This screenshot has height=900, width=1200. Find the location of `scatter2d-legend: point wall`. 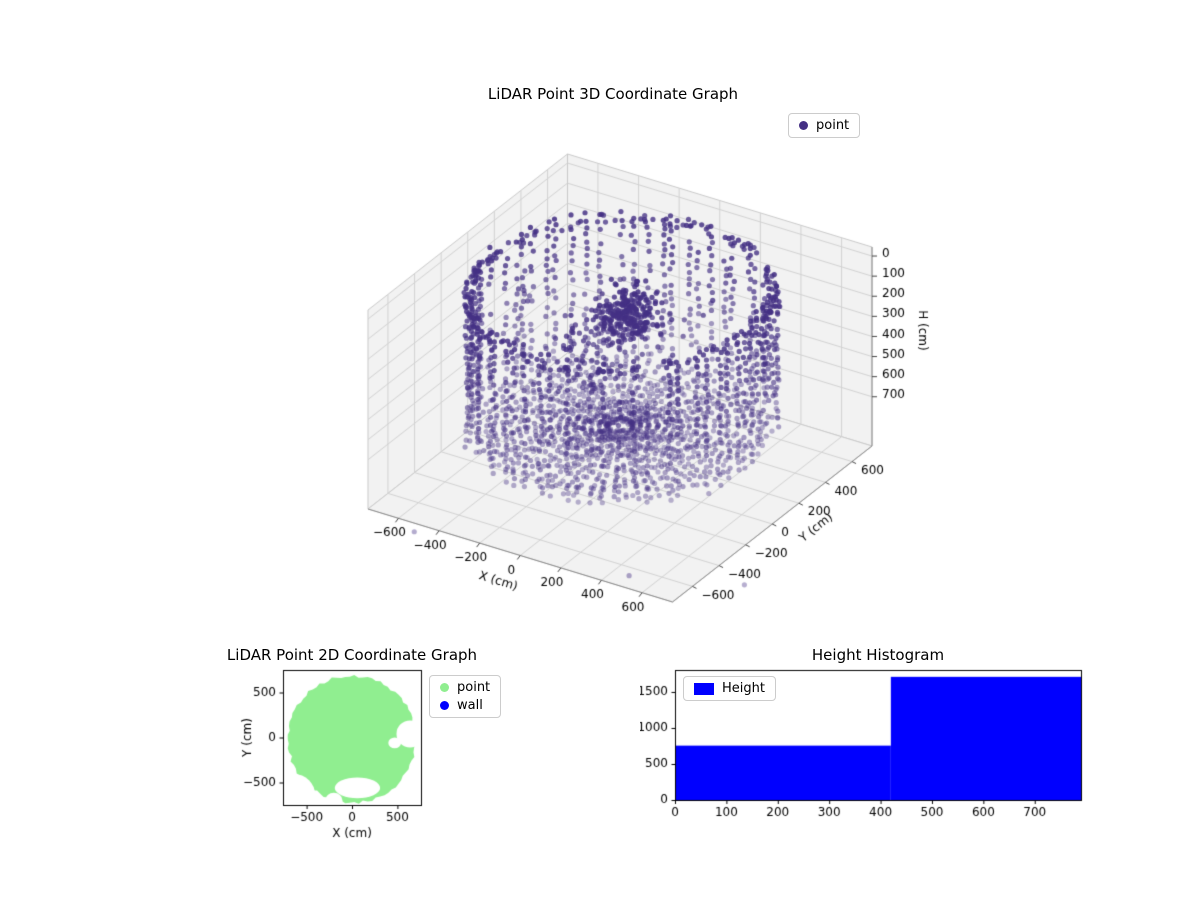

scatter2d-legend: point wall is located at coordinates (465, 696).